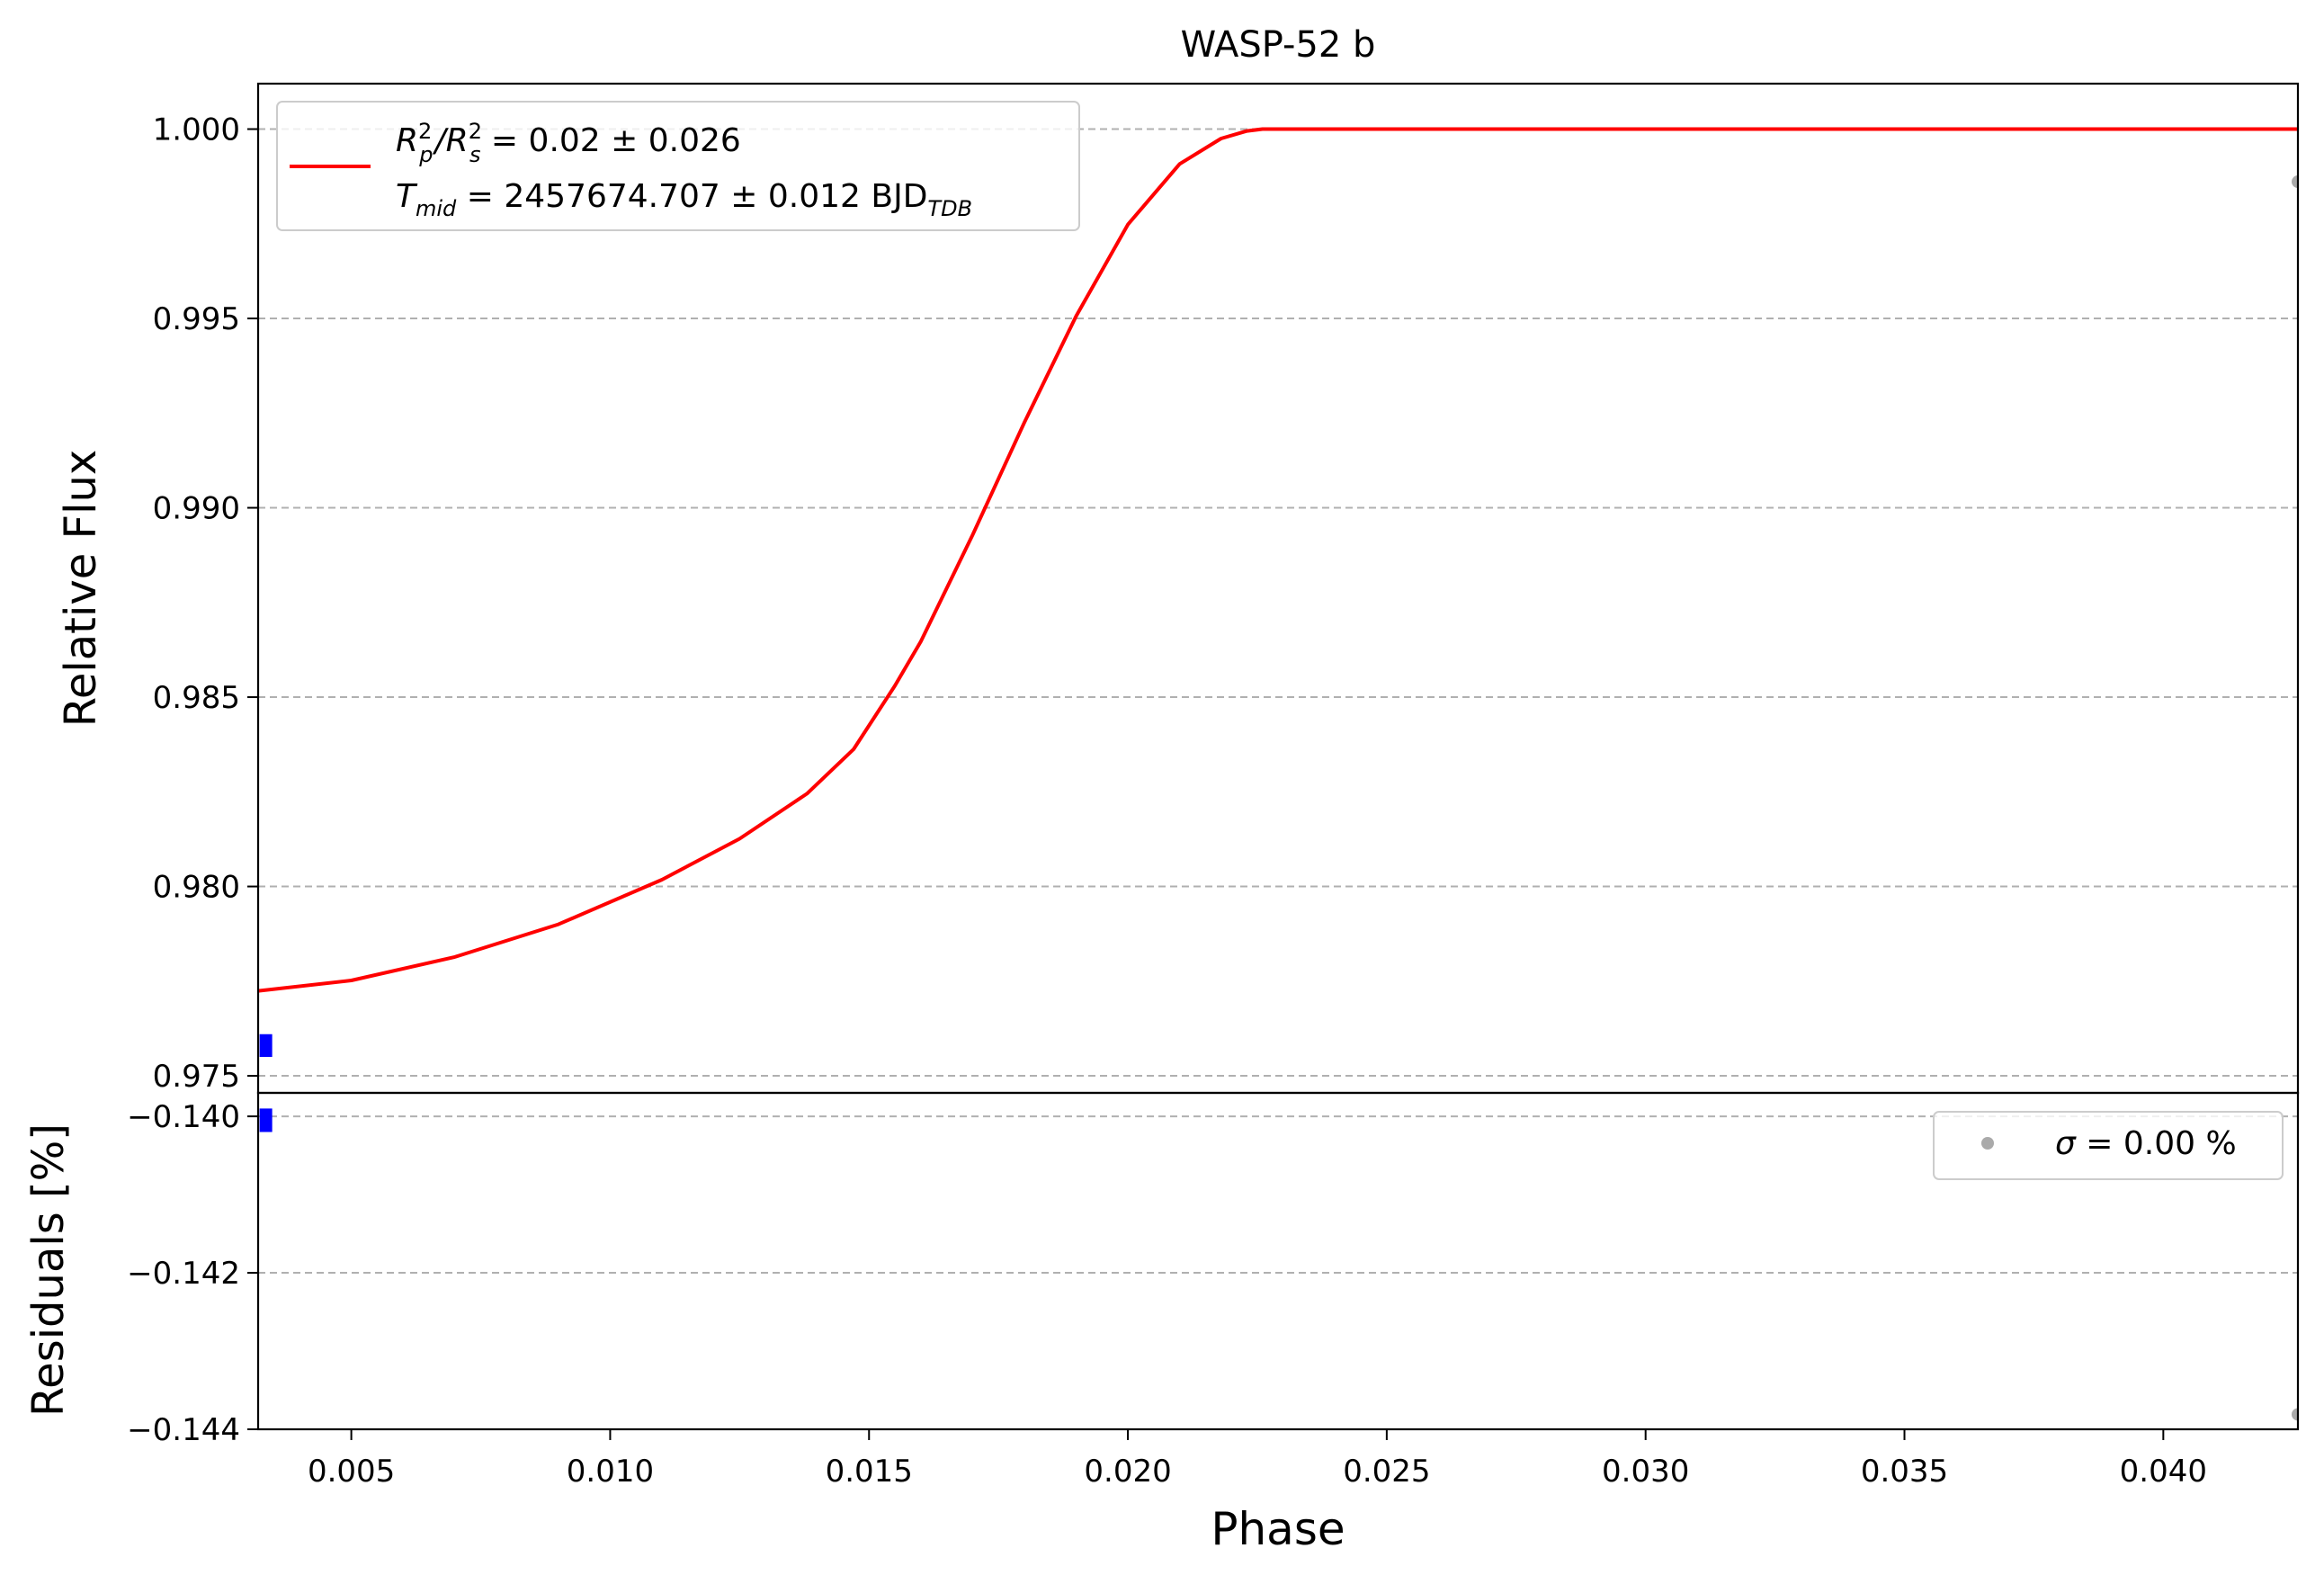 This screenshot has height=1584, width=2324. Describe the element at coordinates (2066, 1144) in the screenshot. I see `legend-sigma-symbol: σ` at that location.